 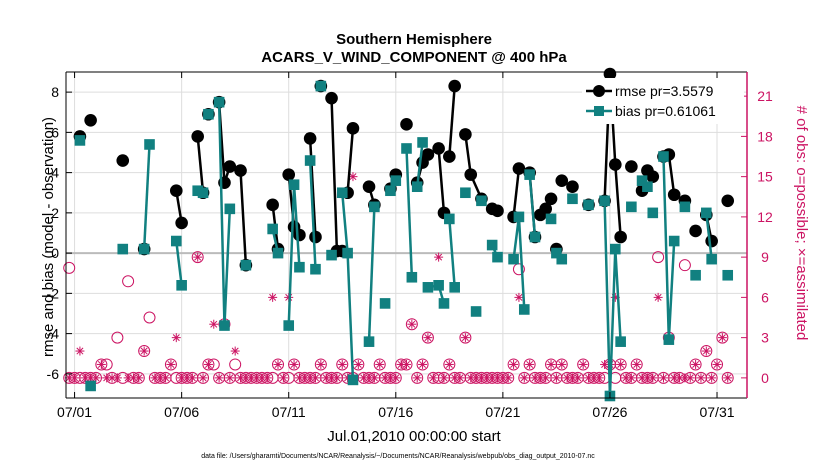 I want to click on chart-subtitle: ACARS_V_WIND_COMPONENT @ 400 hPa, so click(x=414, y=57).